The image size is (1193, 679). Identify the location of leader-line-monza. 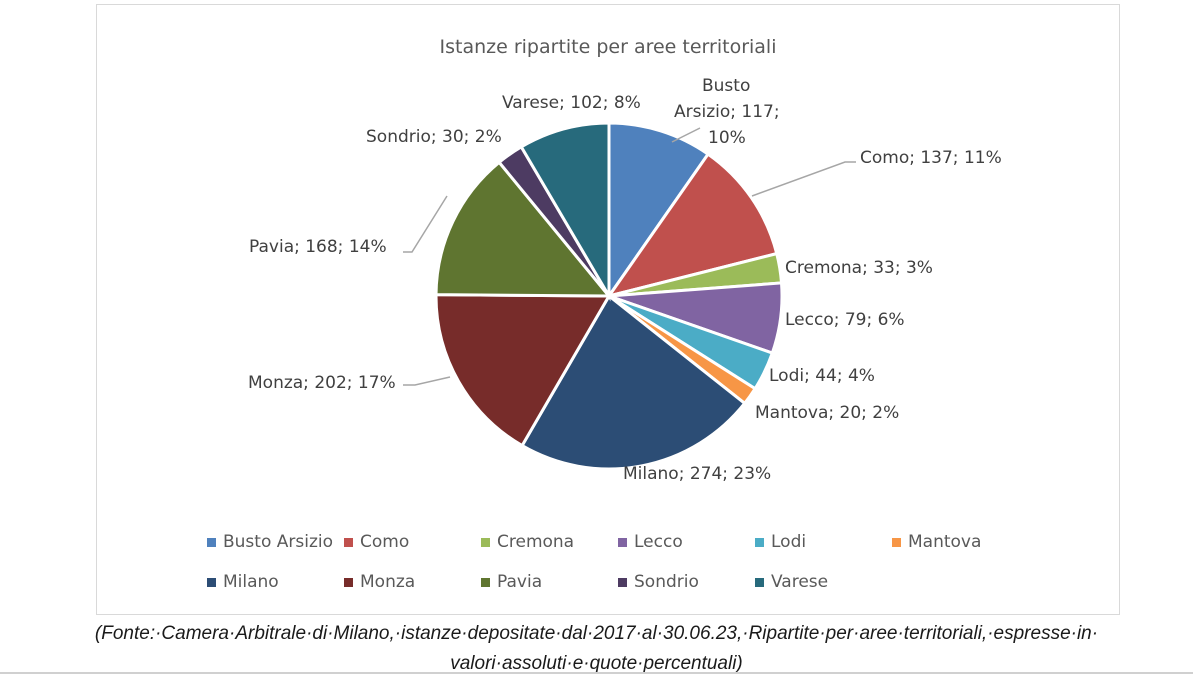
(427, 381).